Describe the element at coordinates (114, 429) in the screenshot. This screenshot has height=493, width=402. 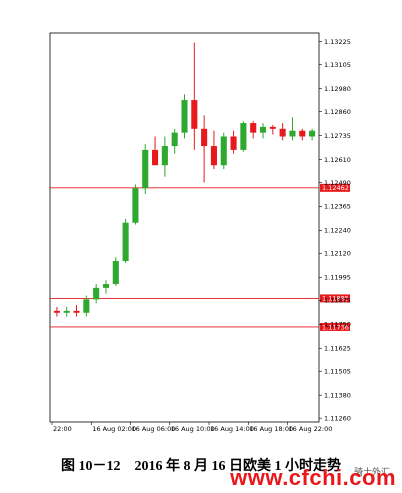
I see `x-tick-label: 16 Aug 02:00` at that location.